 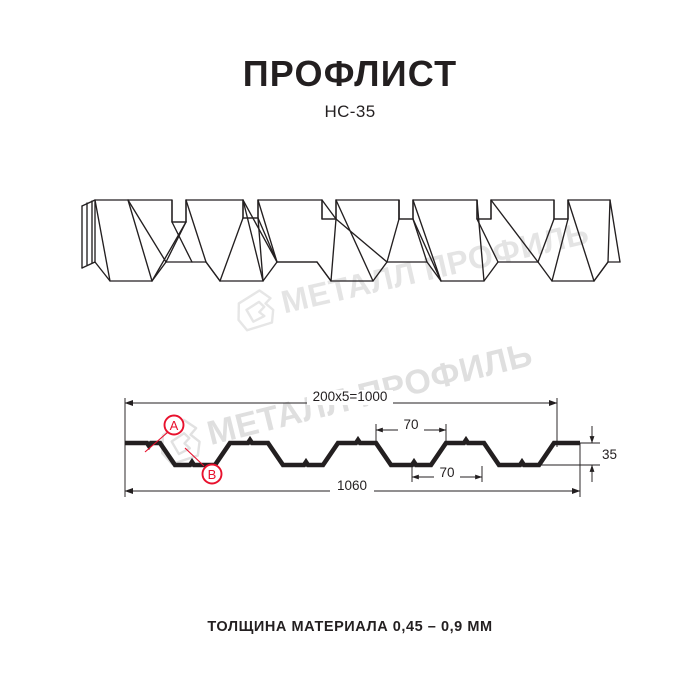 I want to click on isometric-profile-view, so click(x=351, y=240).